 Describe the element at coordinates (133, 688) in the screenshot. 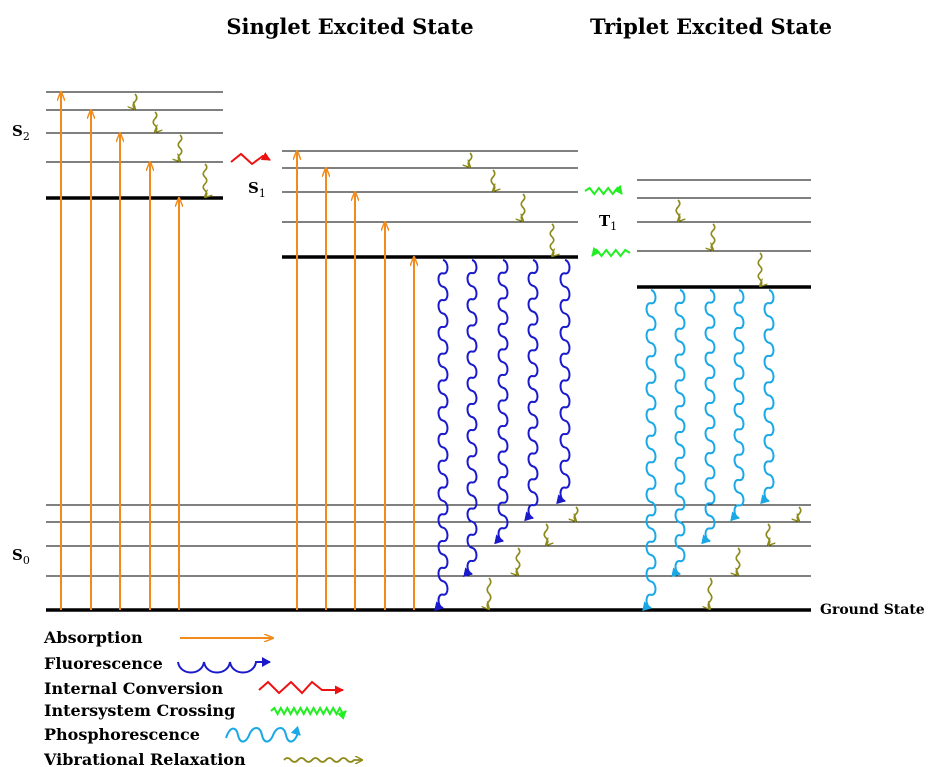

I see `legend-internal-conversion-label: Internal Conversion` at that location.